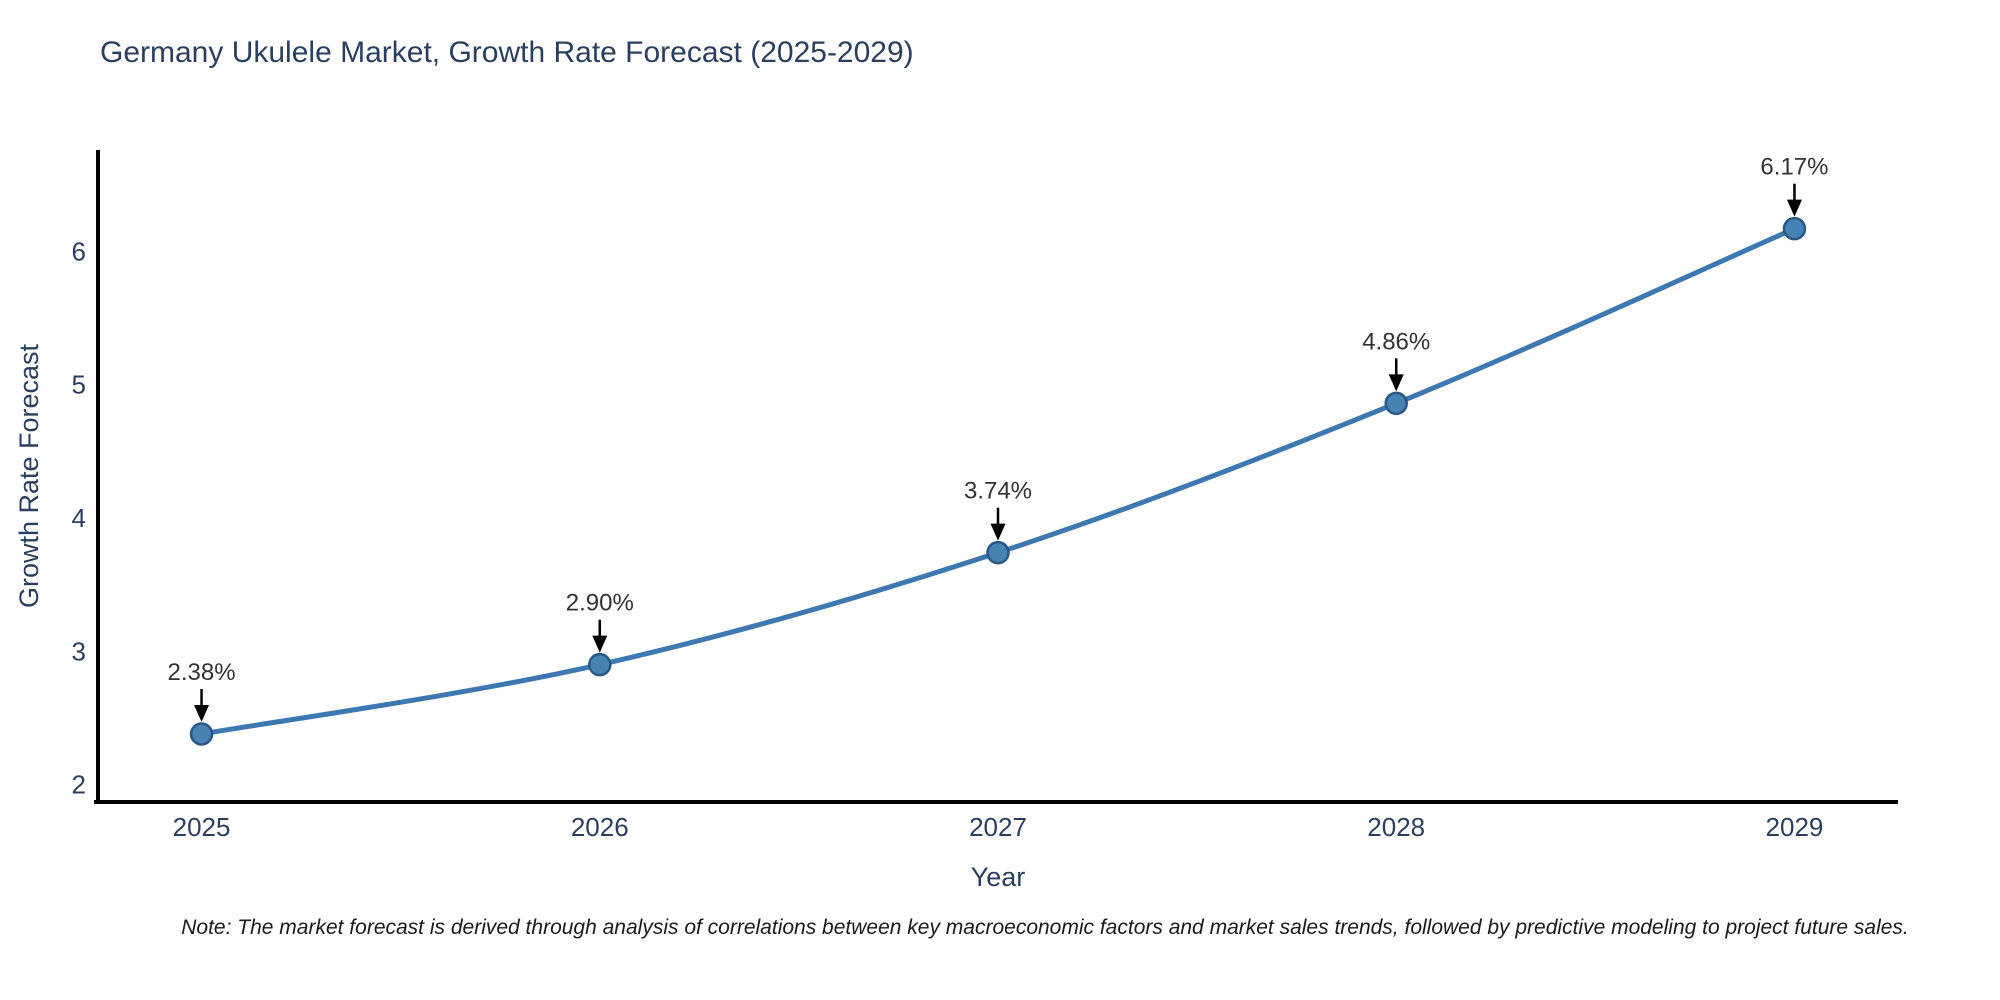 Image resolution: width=2000 pixels, height=1000 pixels. What do you see at coordinates (1396, 360) in the screenshot?
I see `point-annotation: 4.86%` at bounding box center [1396, 360].